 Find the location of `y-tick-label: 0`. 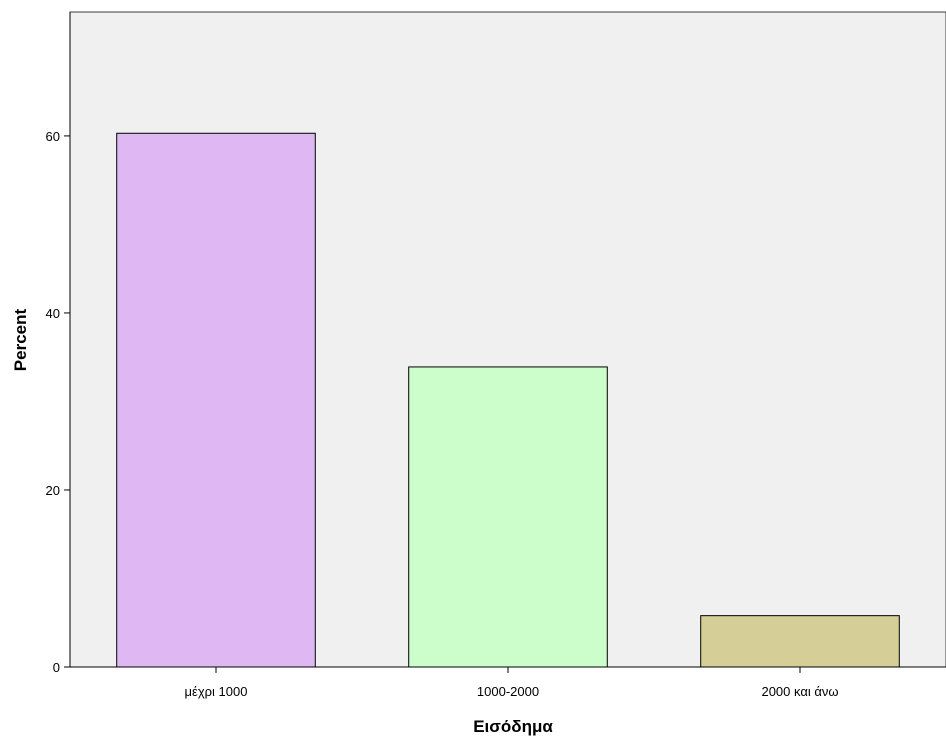

y-tick-label: 0 is located at coordinates (56, 667).